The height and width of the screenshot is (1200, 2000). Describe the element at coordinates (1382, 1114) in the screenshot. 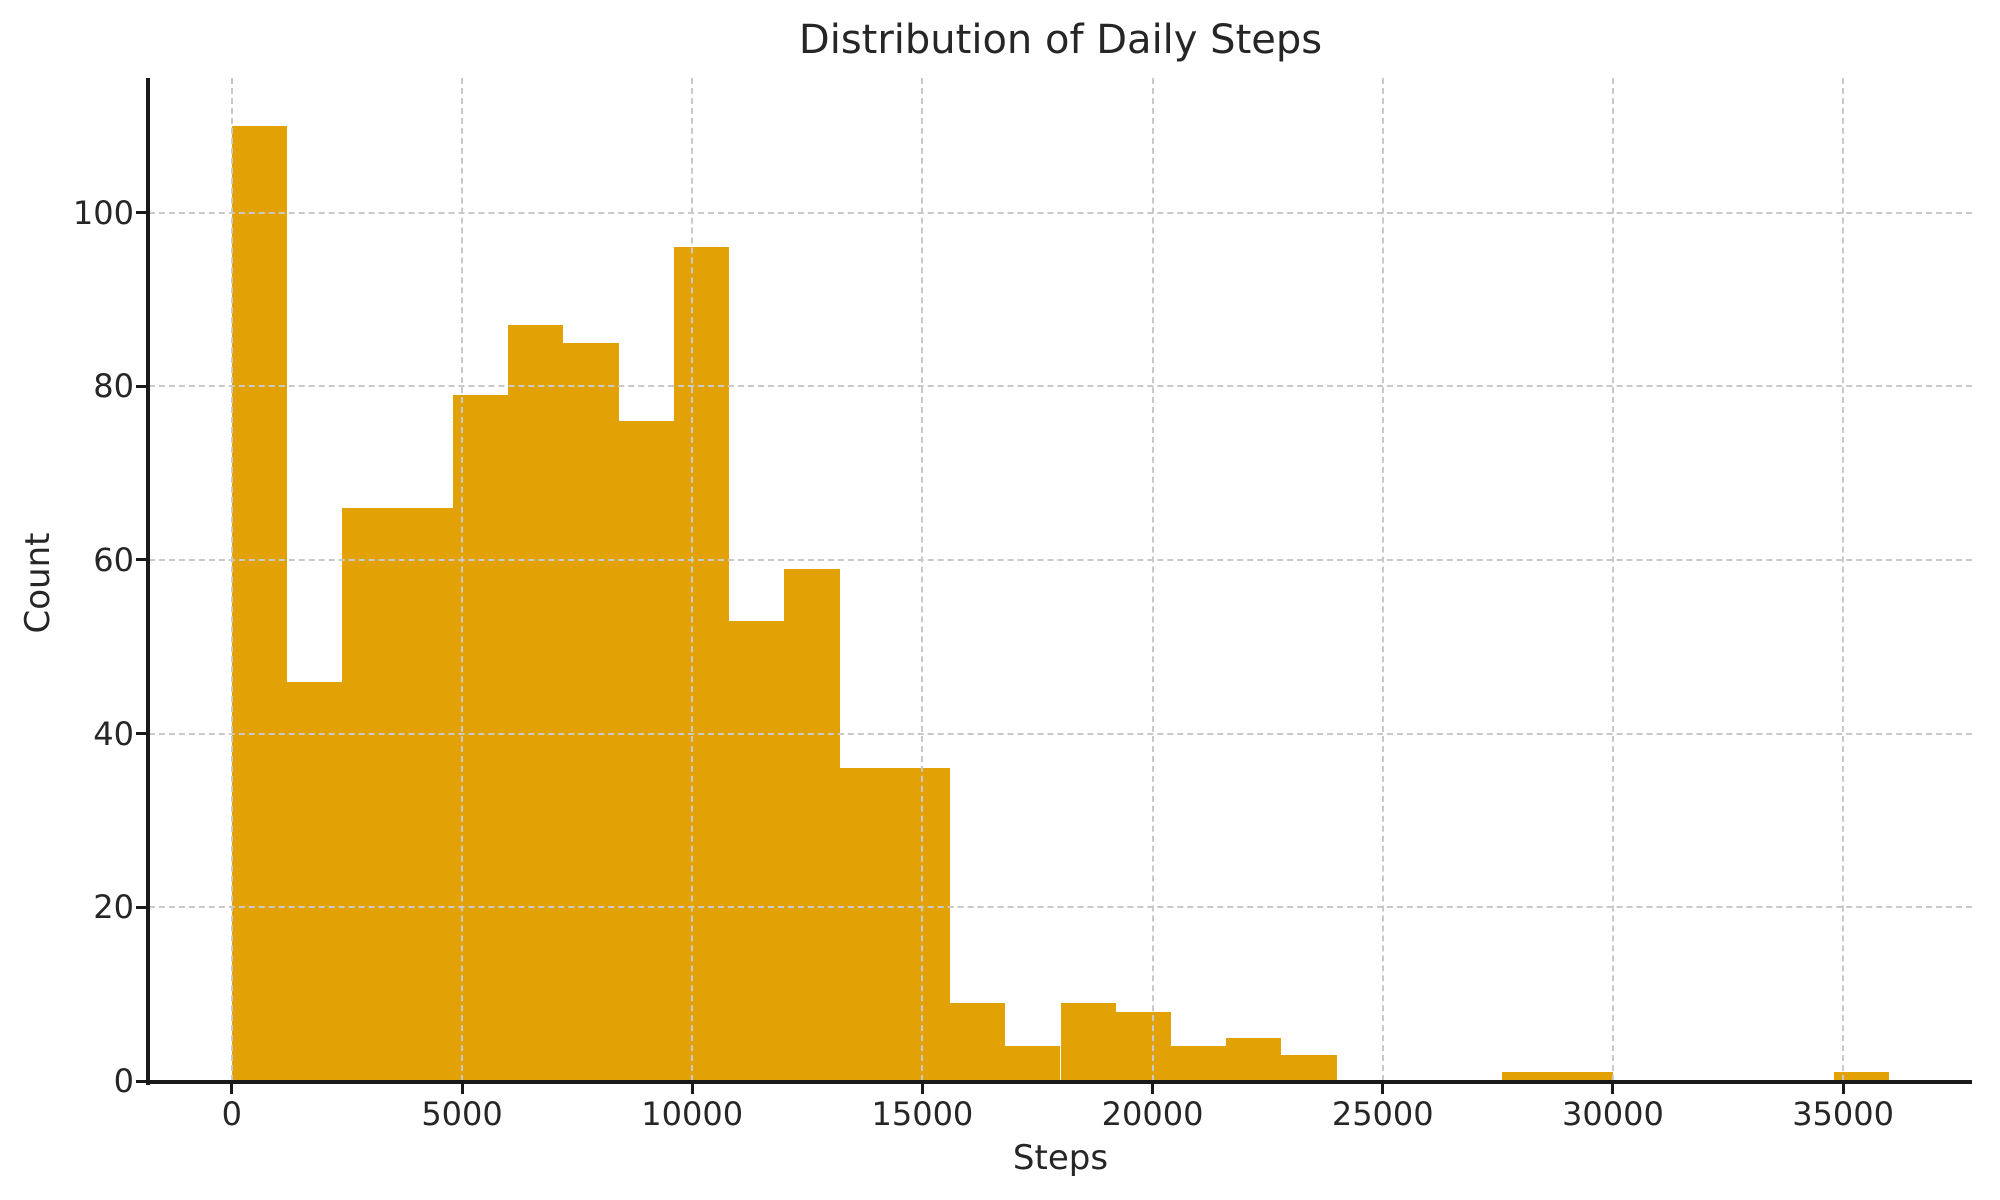

I see `x-tick-label: 25000` at that location.